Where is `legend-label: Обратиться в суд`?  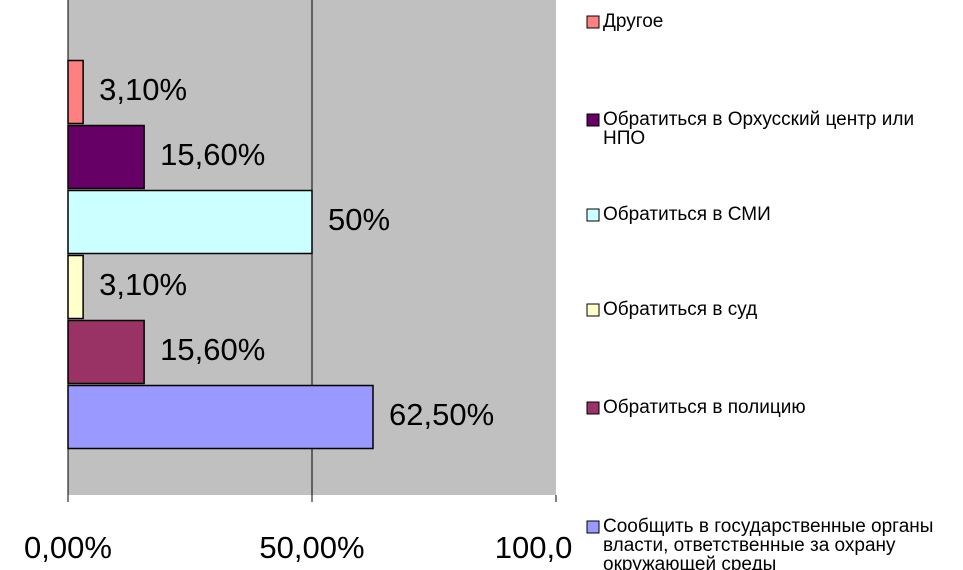 legend-label: Обратиться в суд is located at coordinates (680, 309).